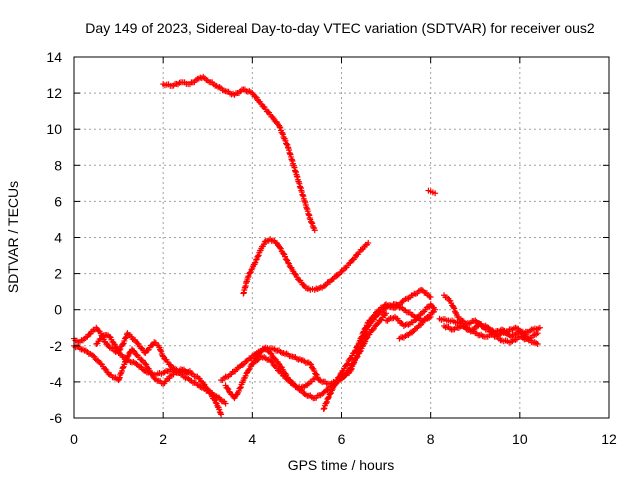 This screenshot has width=640, height=480. What do you see at coordinates (54, 93) in the screenshot?
I see `y-tick-label: 12` at bounding box center [54, 93].